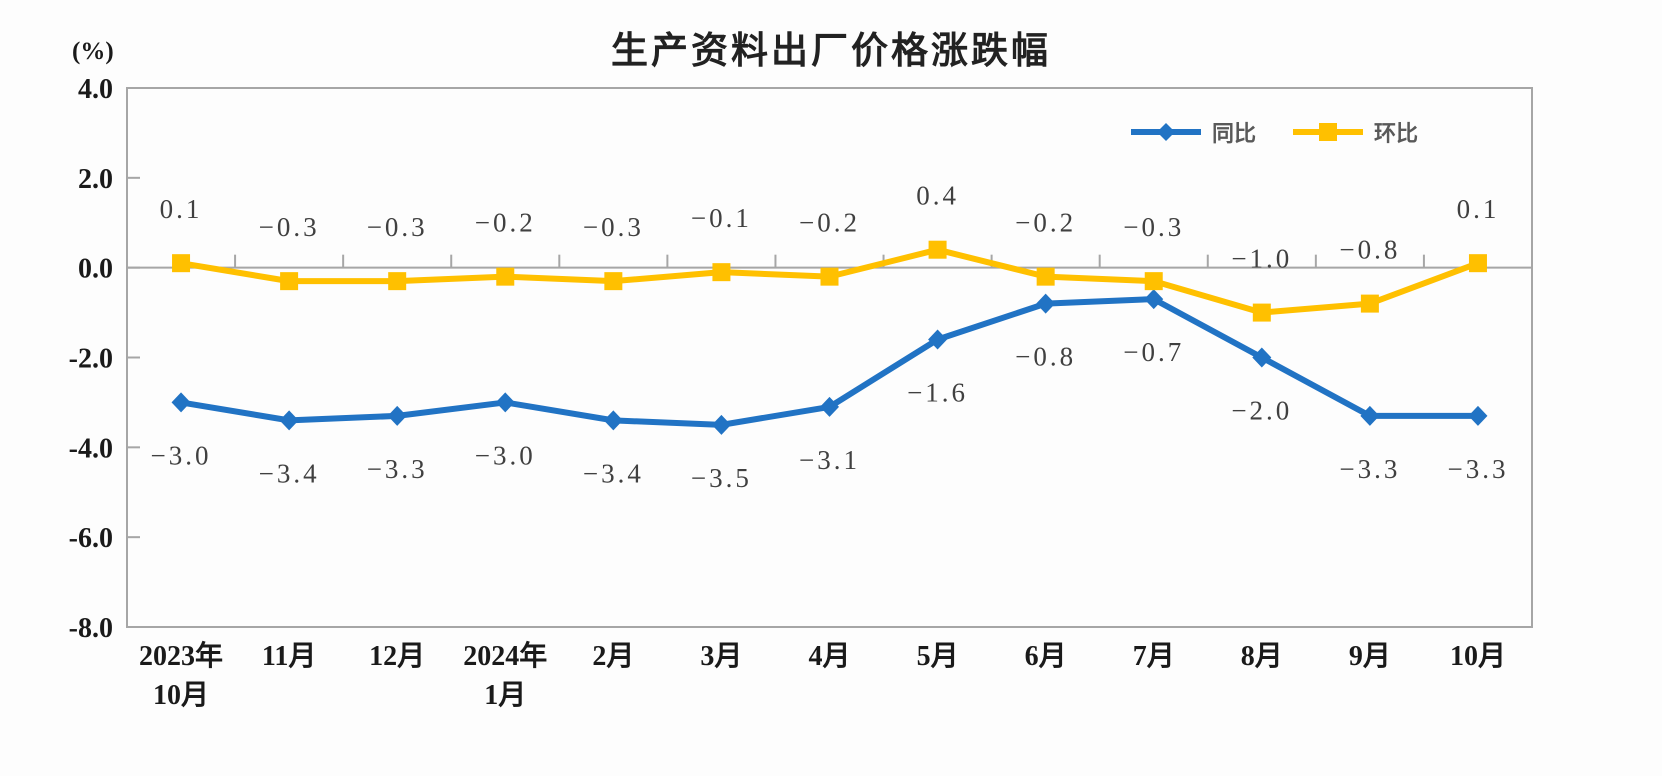 The image size is (1662, 776). What do you see at coordinates (938, 656) in the screenshot?
I see `x-axis-label: 5月` at bounding box center [938, 656].